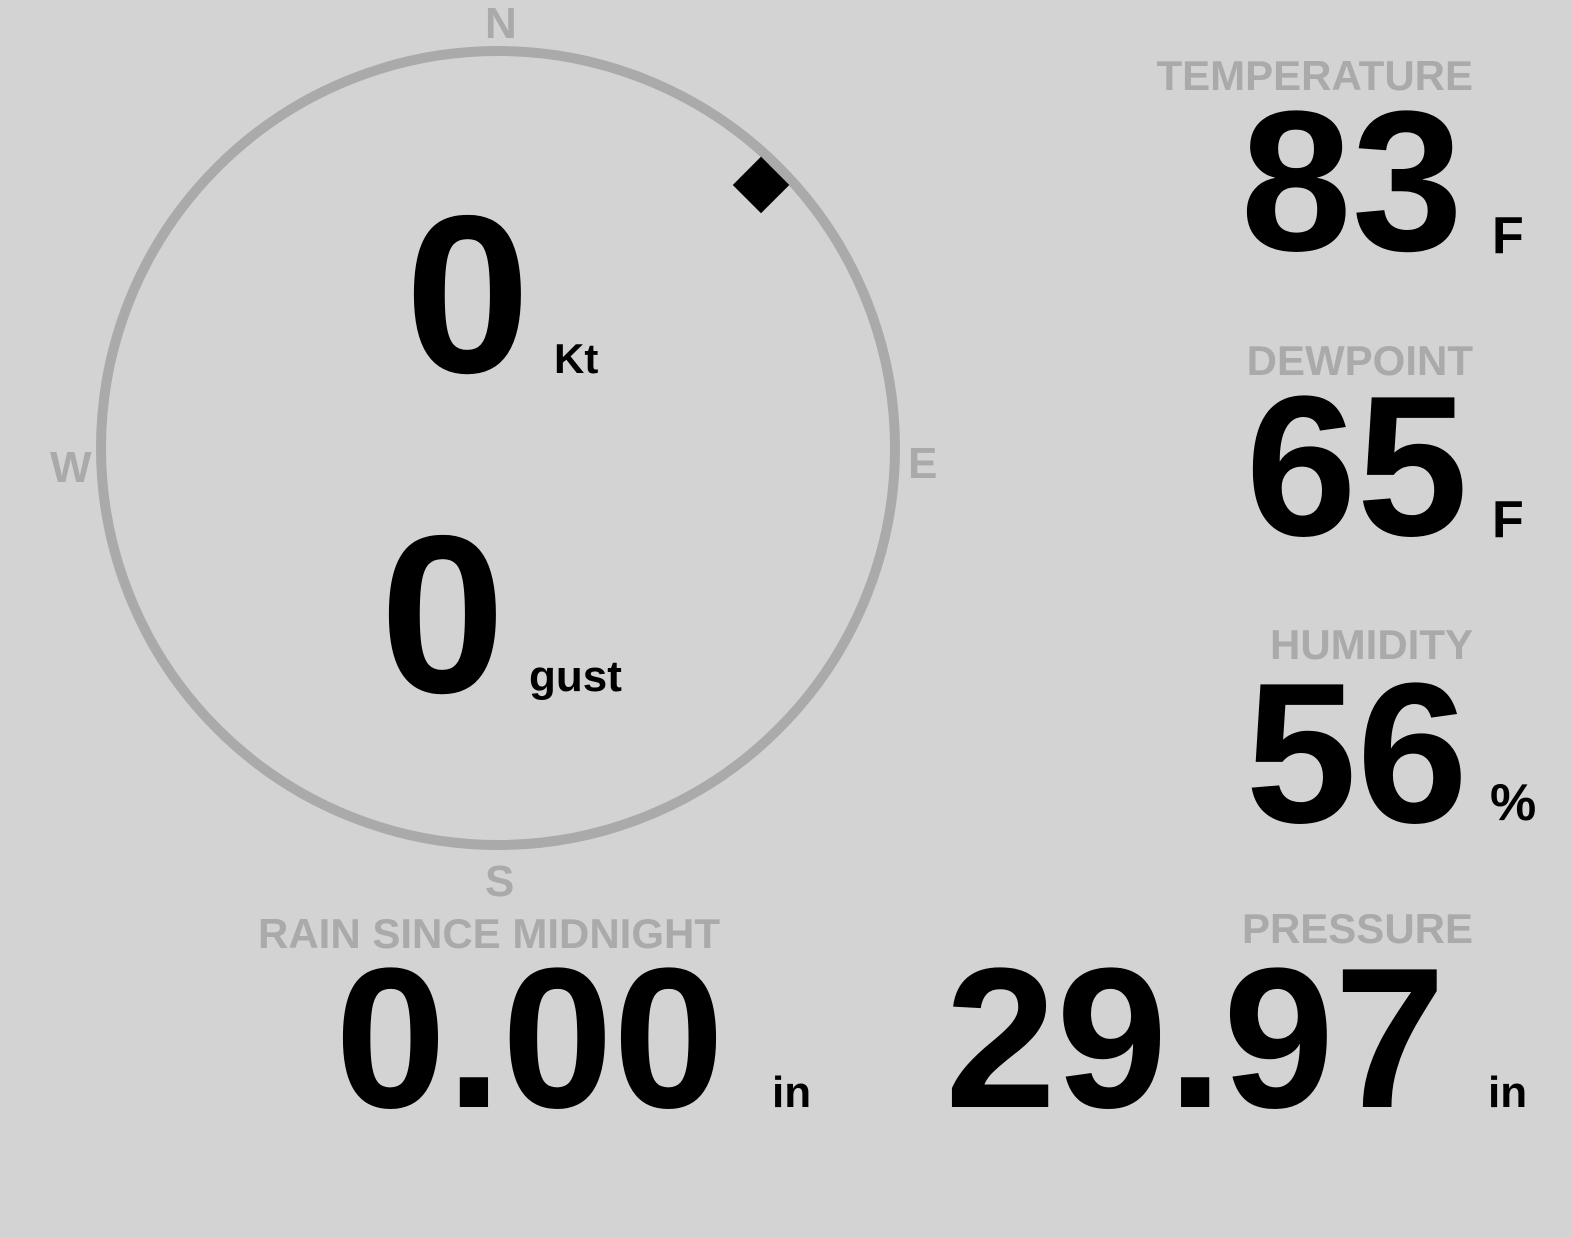 The image size is (1571, 1237). What do you see at coordinates (501, 24) in the screenshot?
I see `compass-north: N` at bounding box center [501, 24].